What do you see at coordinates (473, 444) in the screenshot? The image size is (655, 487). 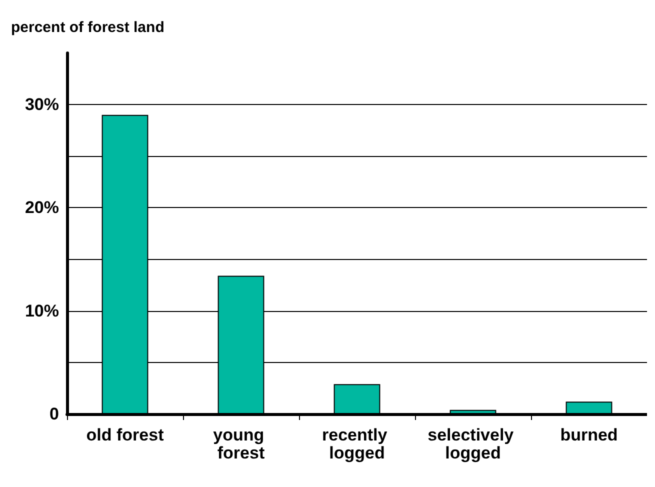 I see `x-tick-label: selectively logged` at bounding box center [473, 444].